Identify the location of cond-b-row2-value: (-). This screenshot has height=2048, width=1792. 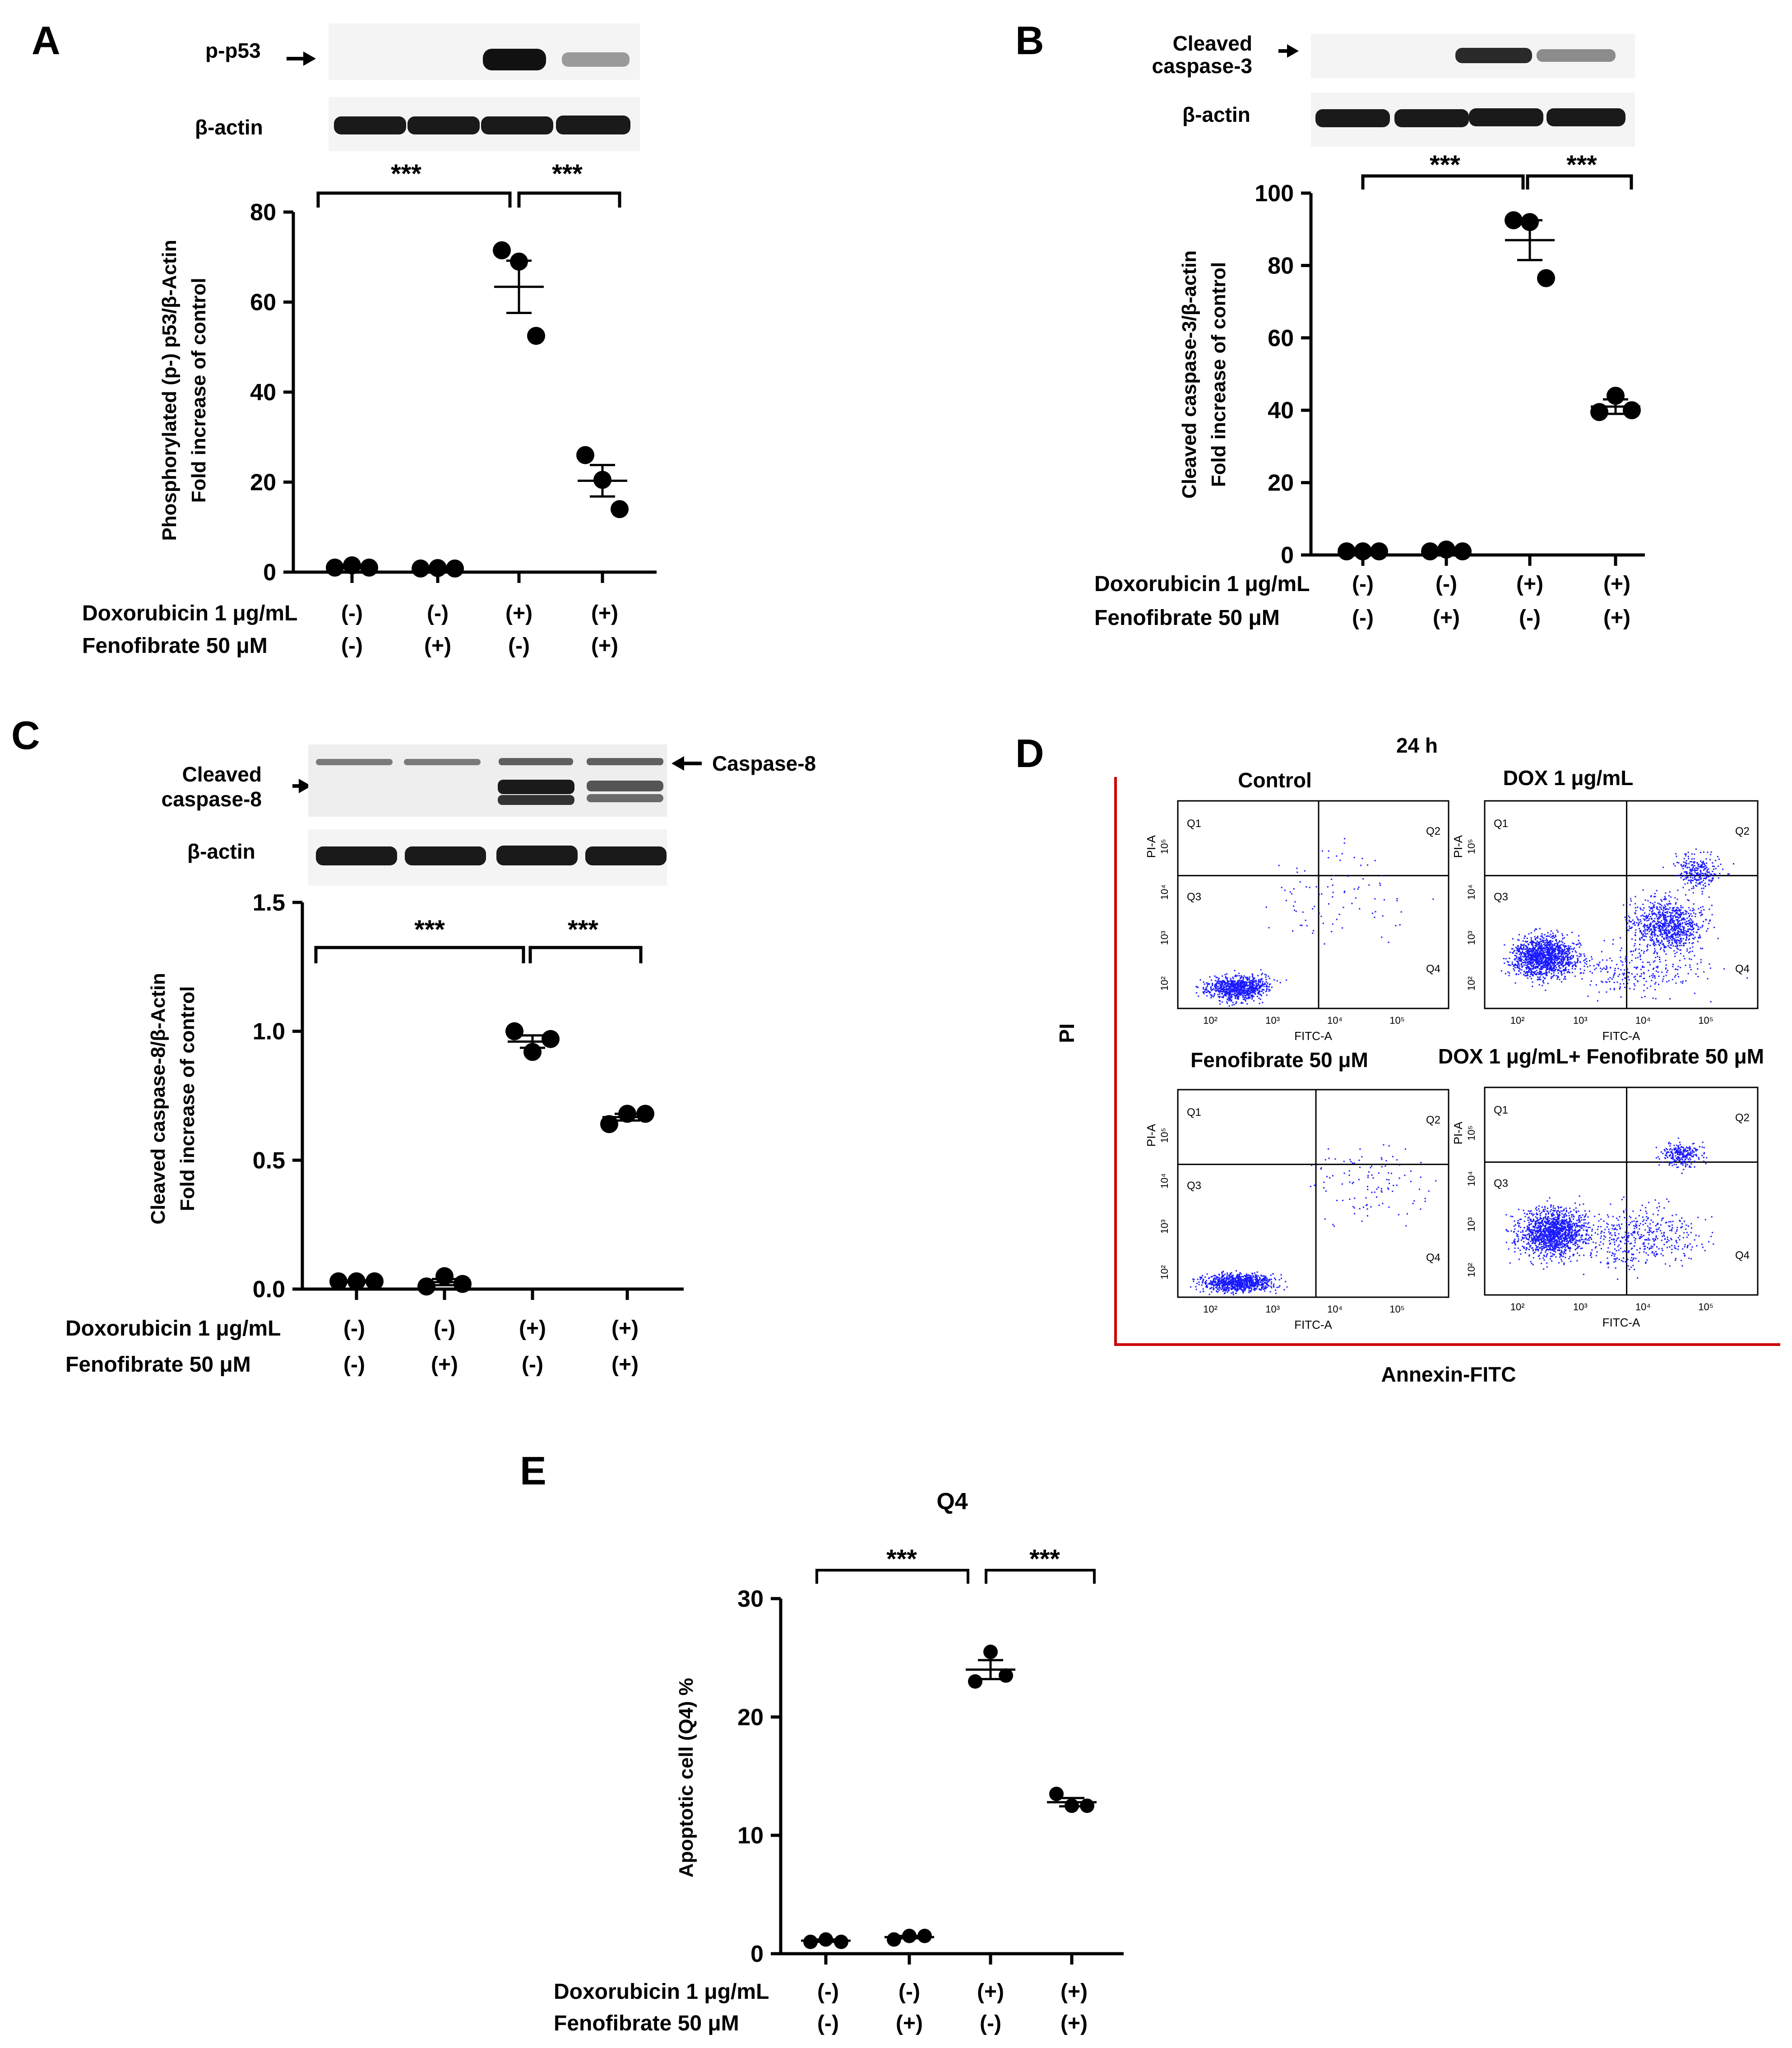
(1530, 618).